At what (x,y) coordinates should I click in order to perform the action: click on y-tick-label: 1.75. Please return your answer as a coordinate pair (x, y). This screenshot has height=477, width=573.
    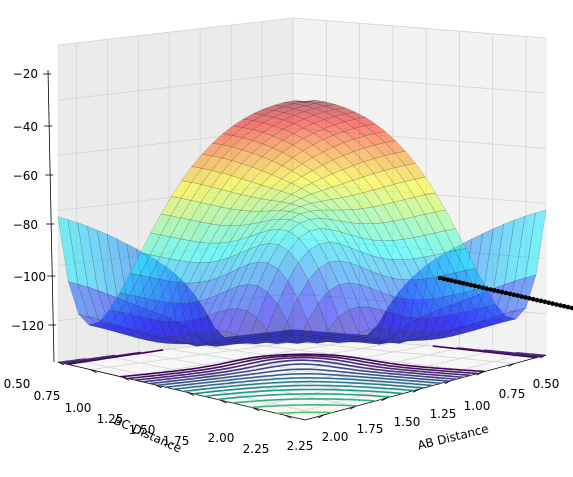
    Looking at the image, I should click on (176, 441).